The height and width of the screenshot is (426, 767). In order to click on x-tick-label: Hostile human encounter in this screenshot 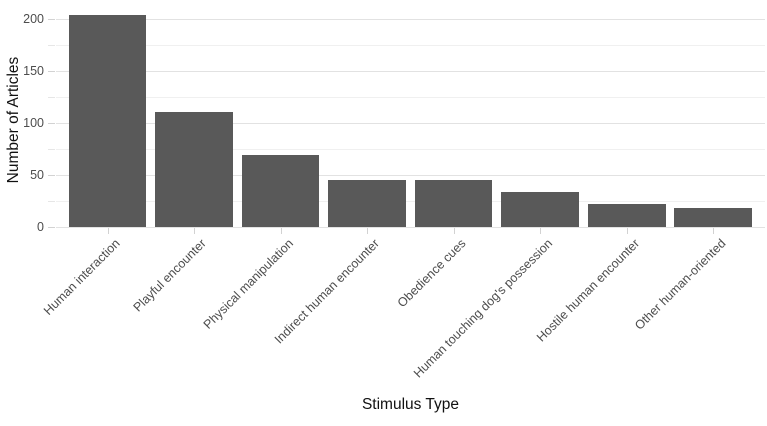, I will do `click(587, 290)`.